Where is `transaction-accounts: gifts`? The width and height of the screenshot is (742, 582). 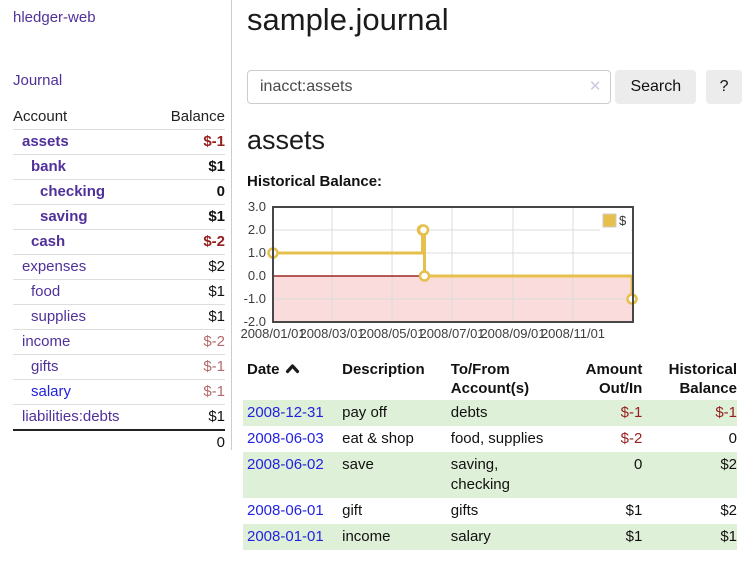 transaction-accounts: gifts is located at coordinates (464, 510).